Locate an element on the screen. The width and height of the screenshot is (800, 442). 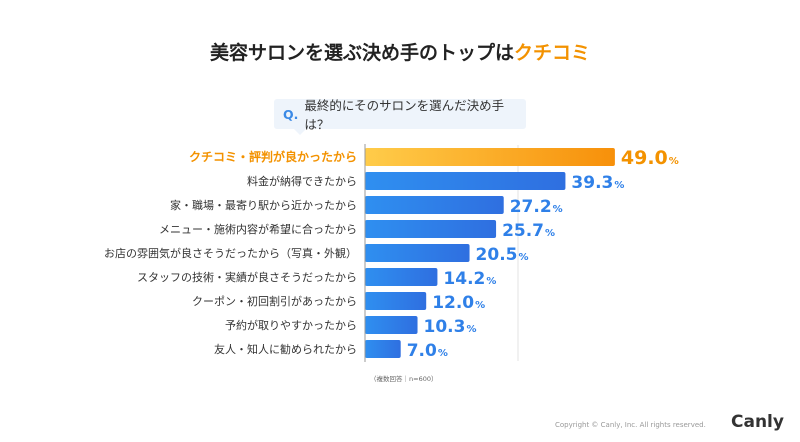
category-label: メニュー・施術内容が希望に合ったから is located at coordinates (258, 229).